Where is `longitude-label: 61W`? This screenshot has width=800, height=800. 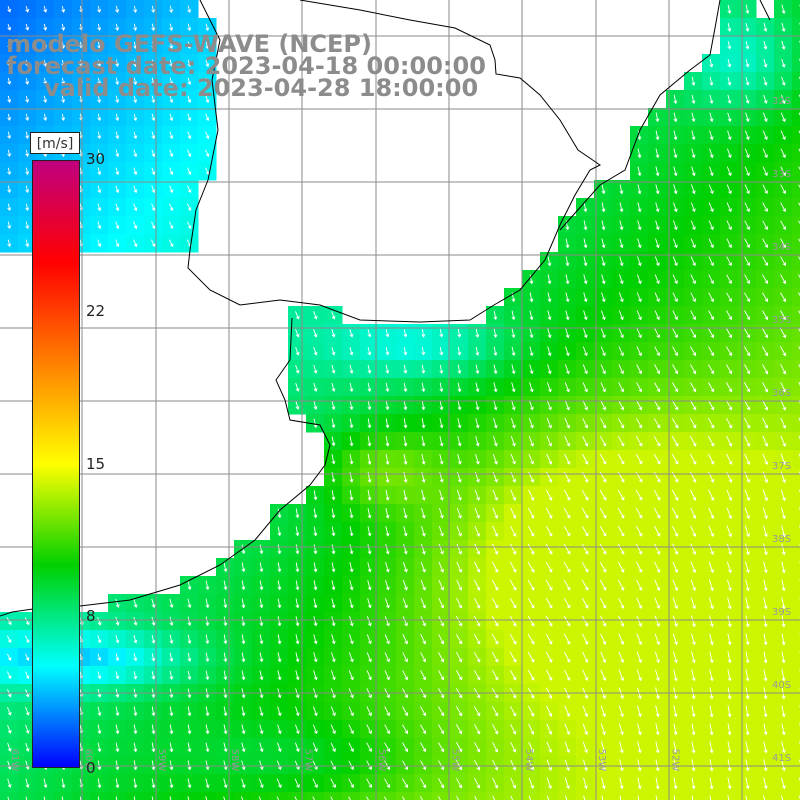 longitude-label: 61W is located at coordinates (14, 760).